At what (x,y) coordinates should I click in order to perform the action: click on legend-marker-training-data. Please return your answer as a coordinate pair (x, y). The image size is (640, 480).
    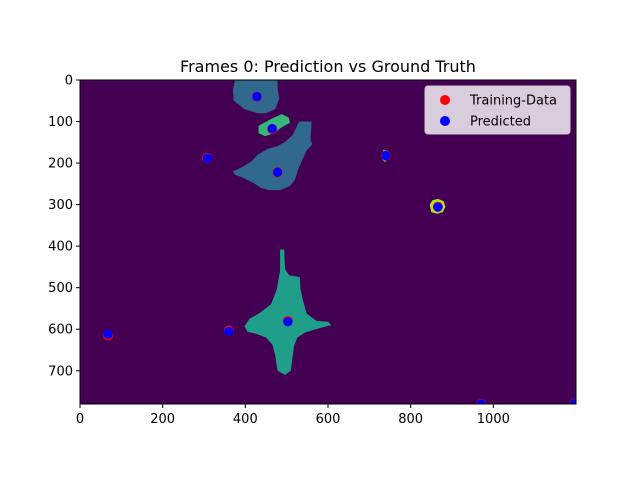
    Looking at the image, I should click on (445, 100).